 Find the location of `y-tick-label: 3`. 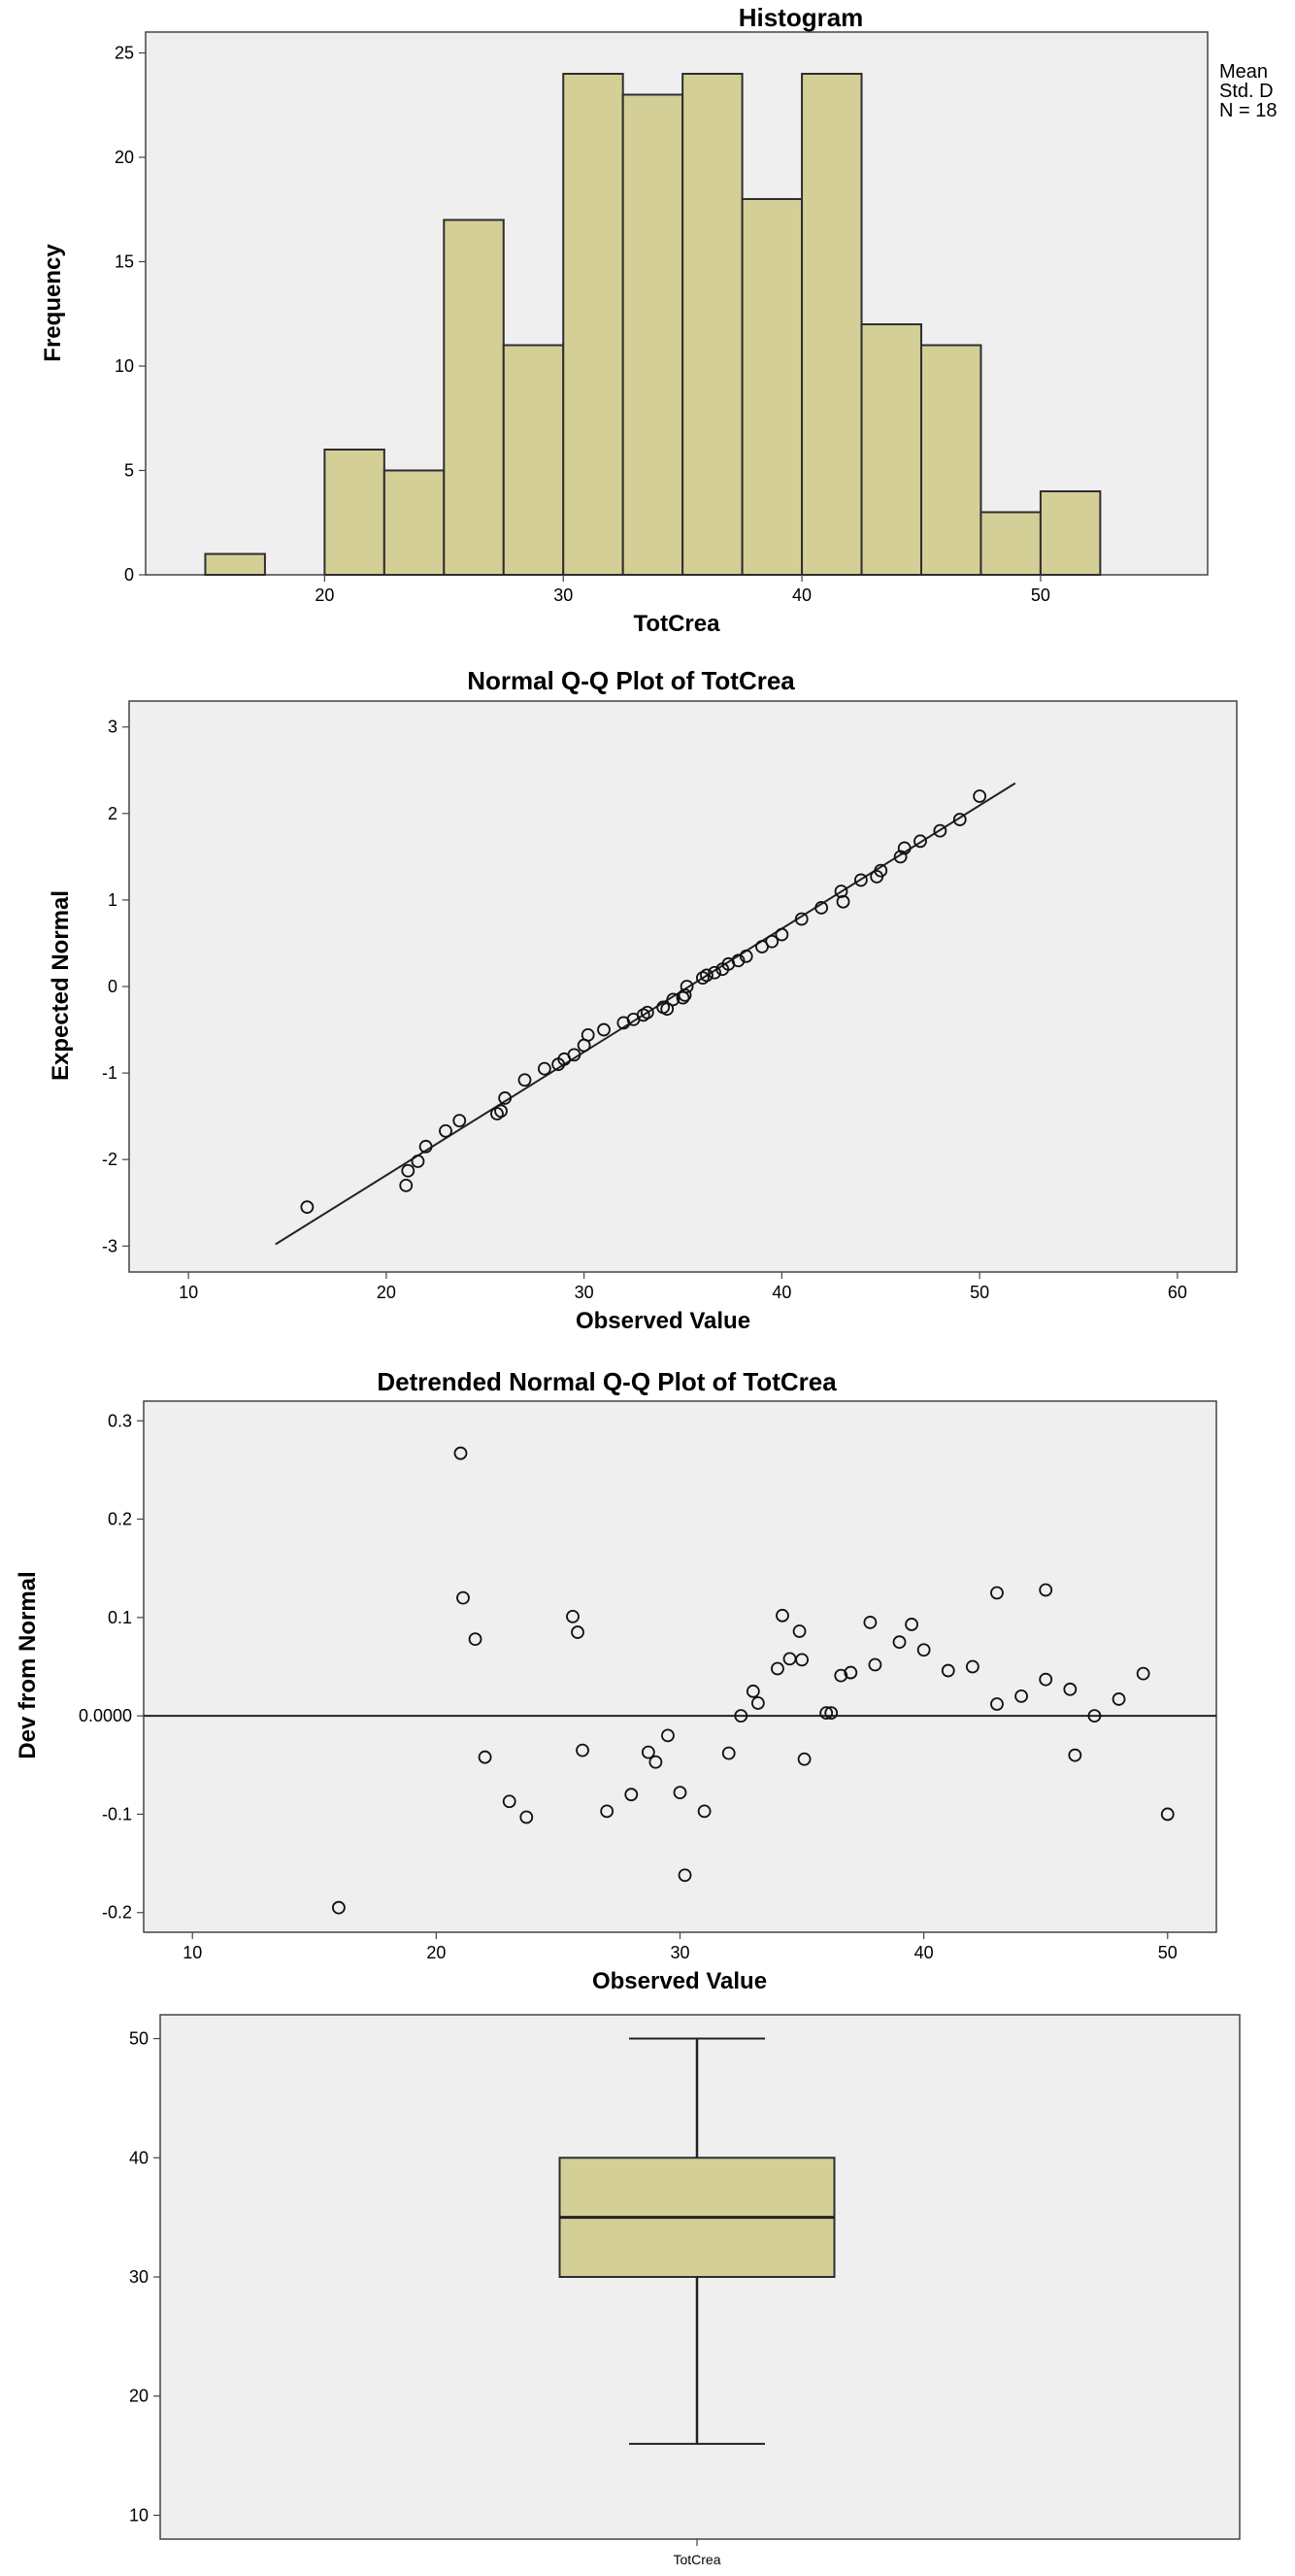

y-tick-label: 3 is located at coordinates (113, 727).